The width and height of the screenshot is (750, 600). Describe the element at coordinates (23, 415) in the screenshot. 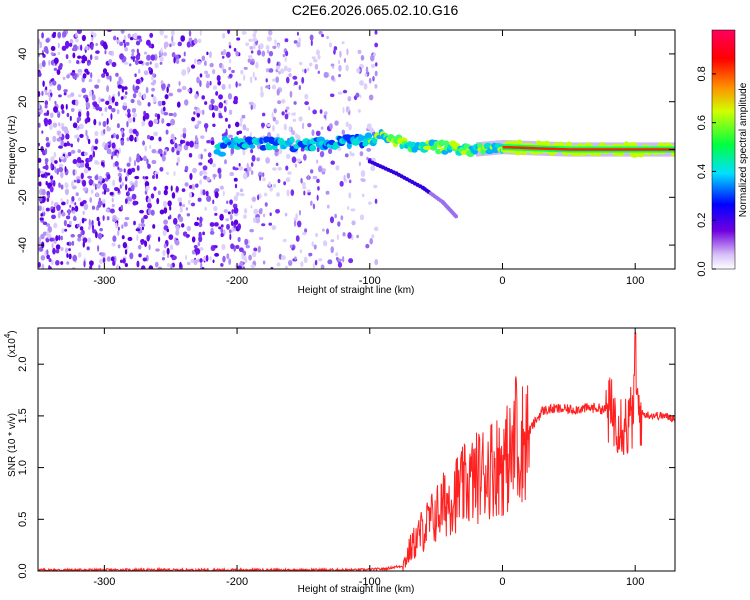

I see `snr-ytick-label: 1.5` at that location.